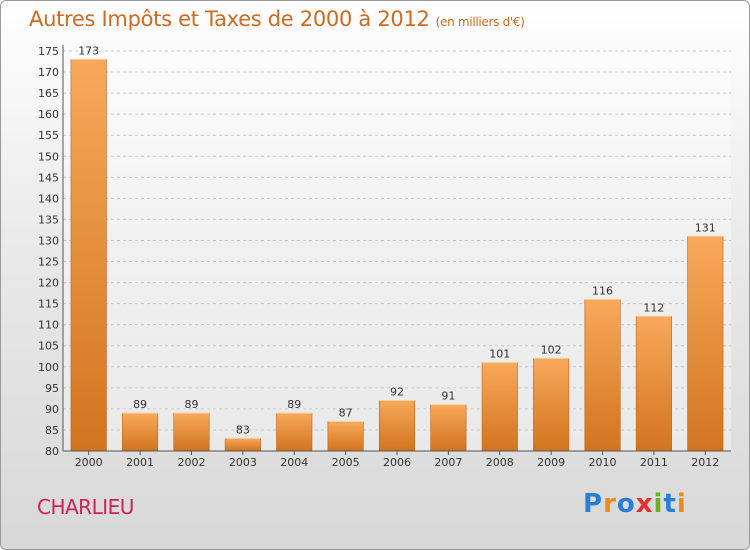  Describe the element at coordinates (48, 156) in the screenshot. I see `y-tick-label: 150` at that location.